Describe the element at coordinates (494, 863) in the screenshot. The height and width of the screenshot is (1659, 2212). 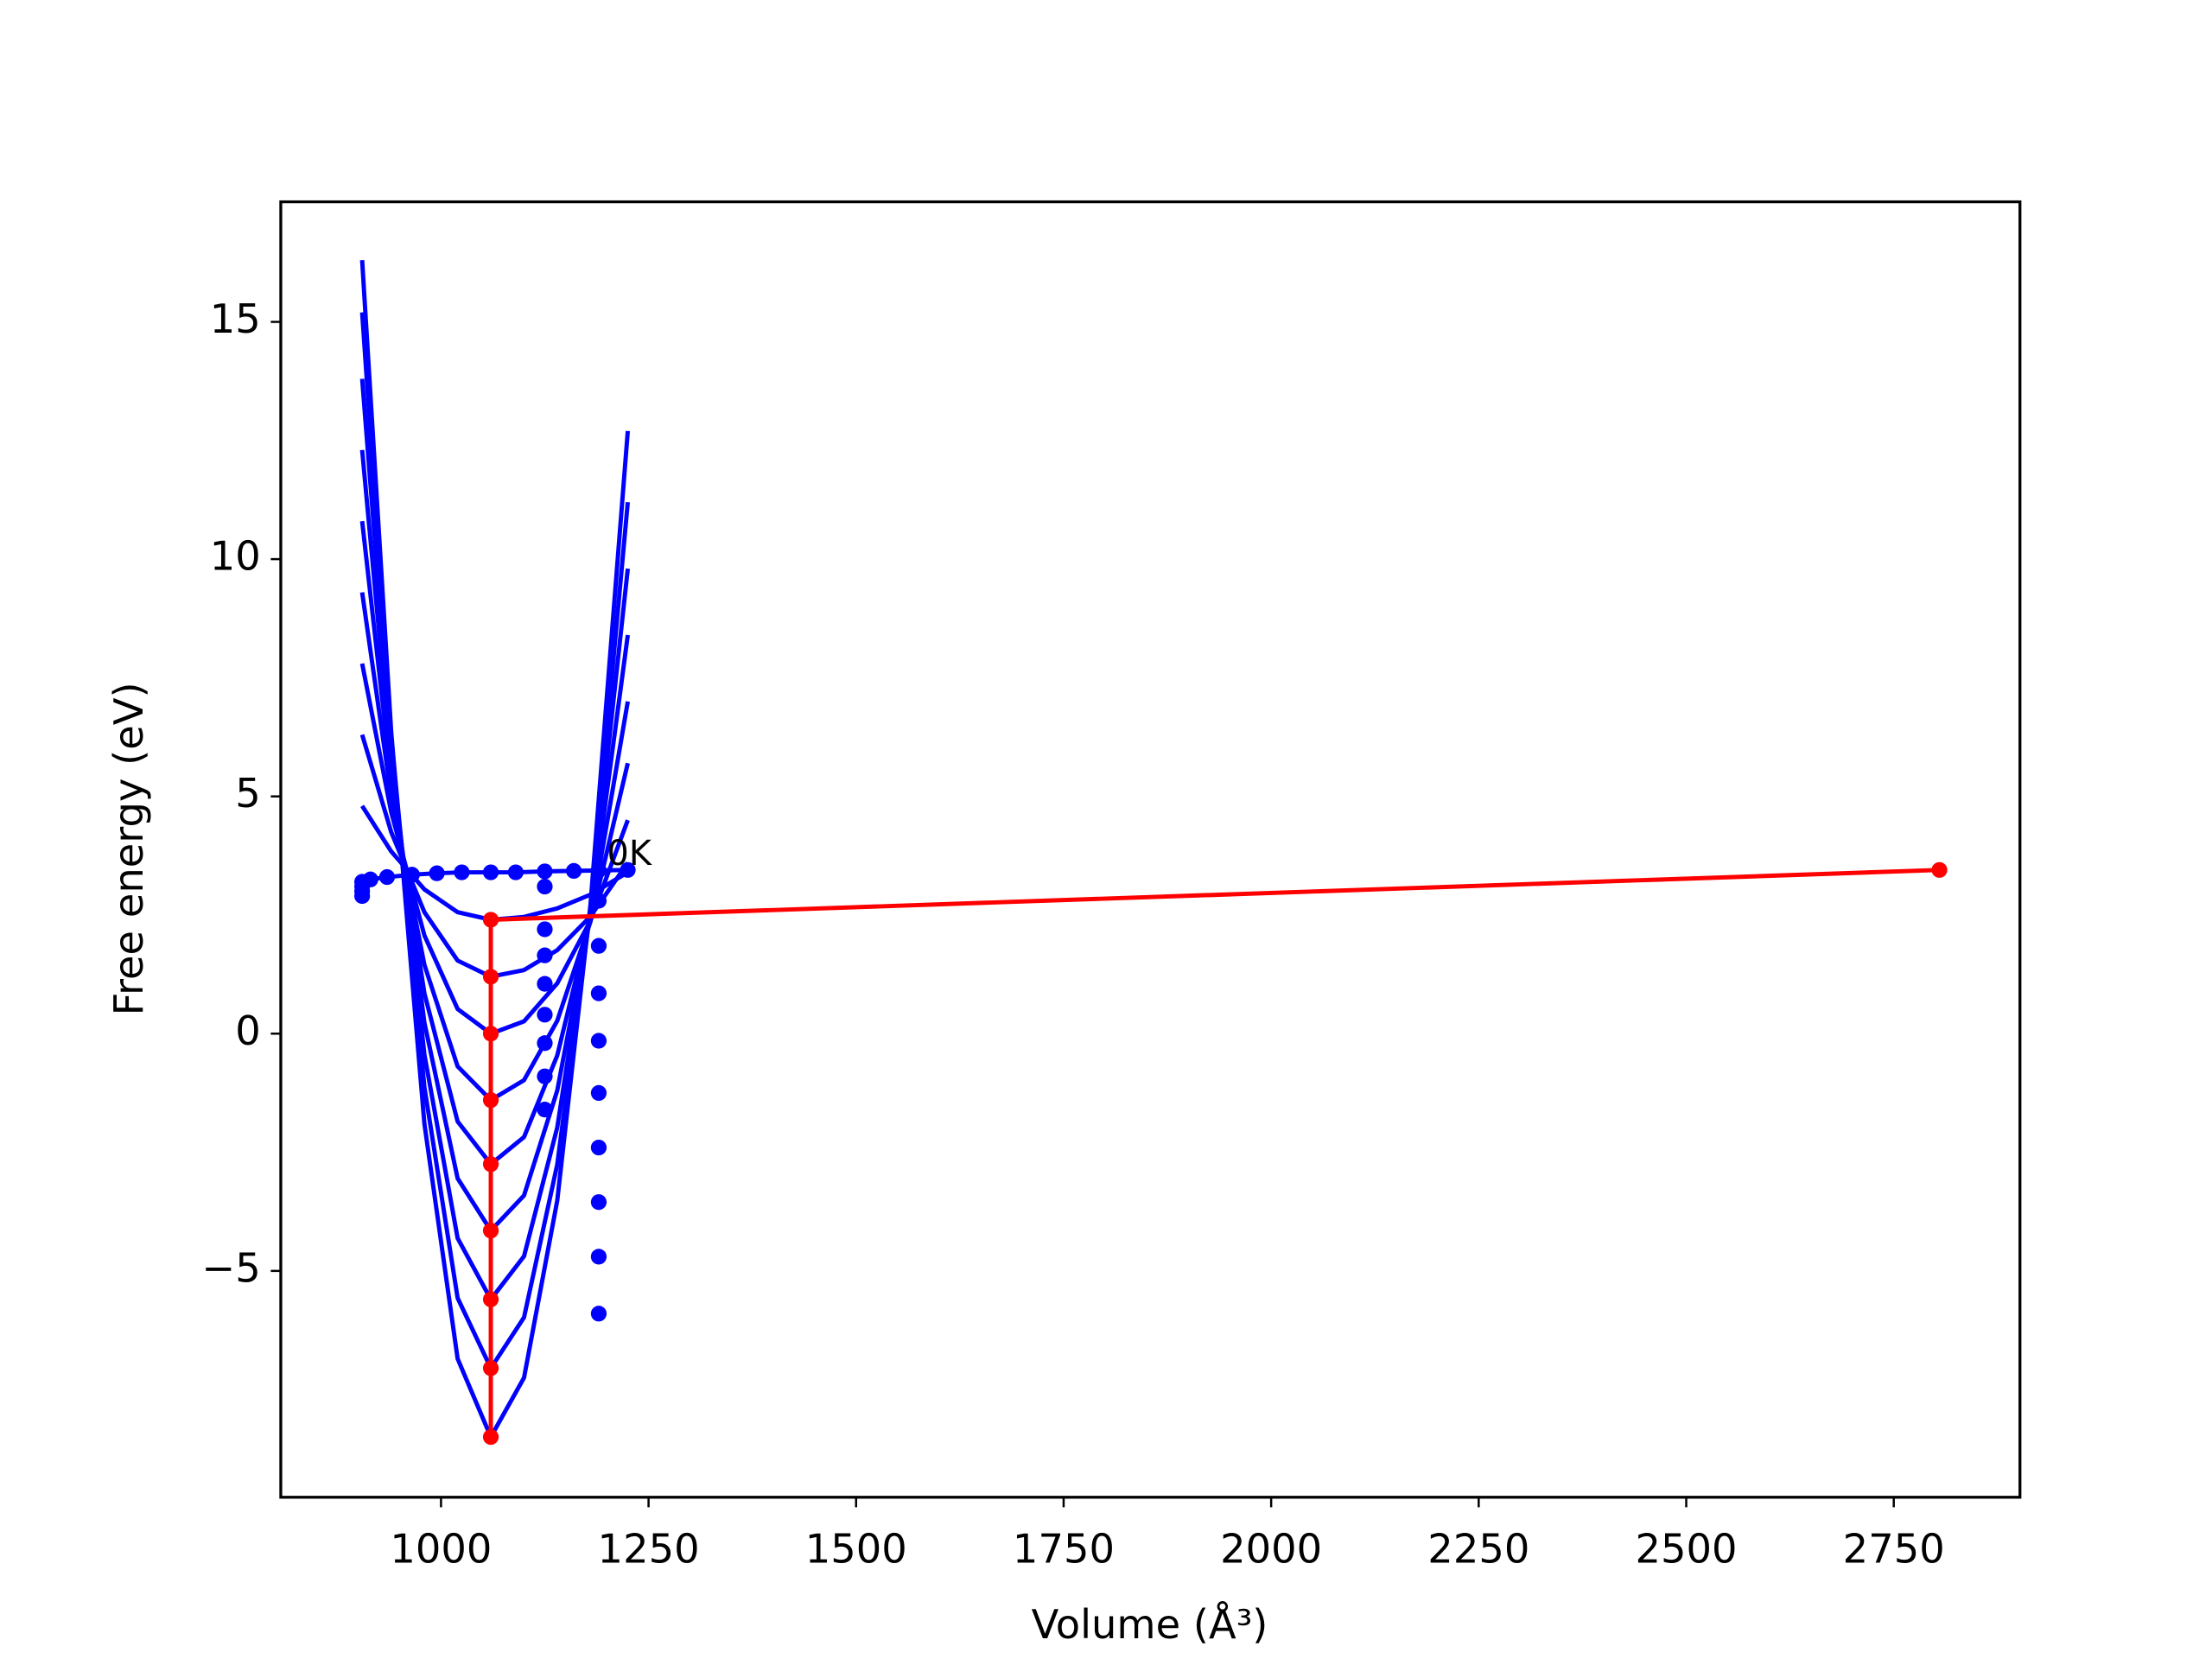
I see `series-line` at that location.